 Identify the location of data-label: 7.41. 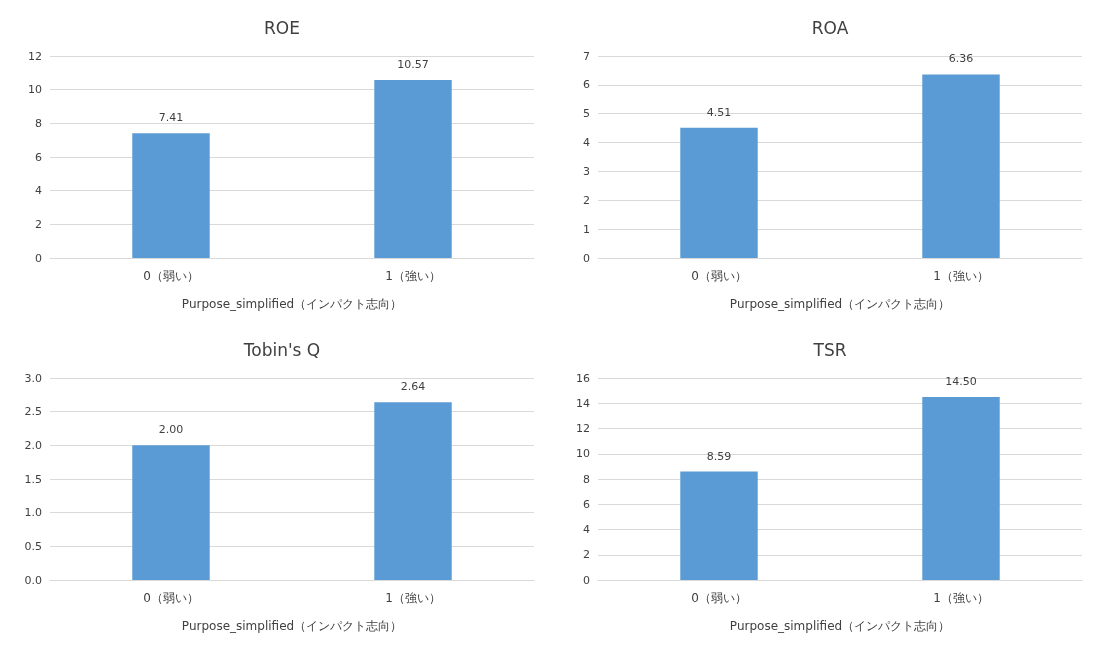
(171, 118).